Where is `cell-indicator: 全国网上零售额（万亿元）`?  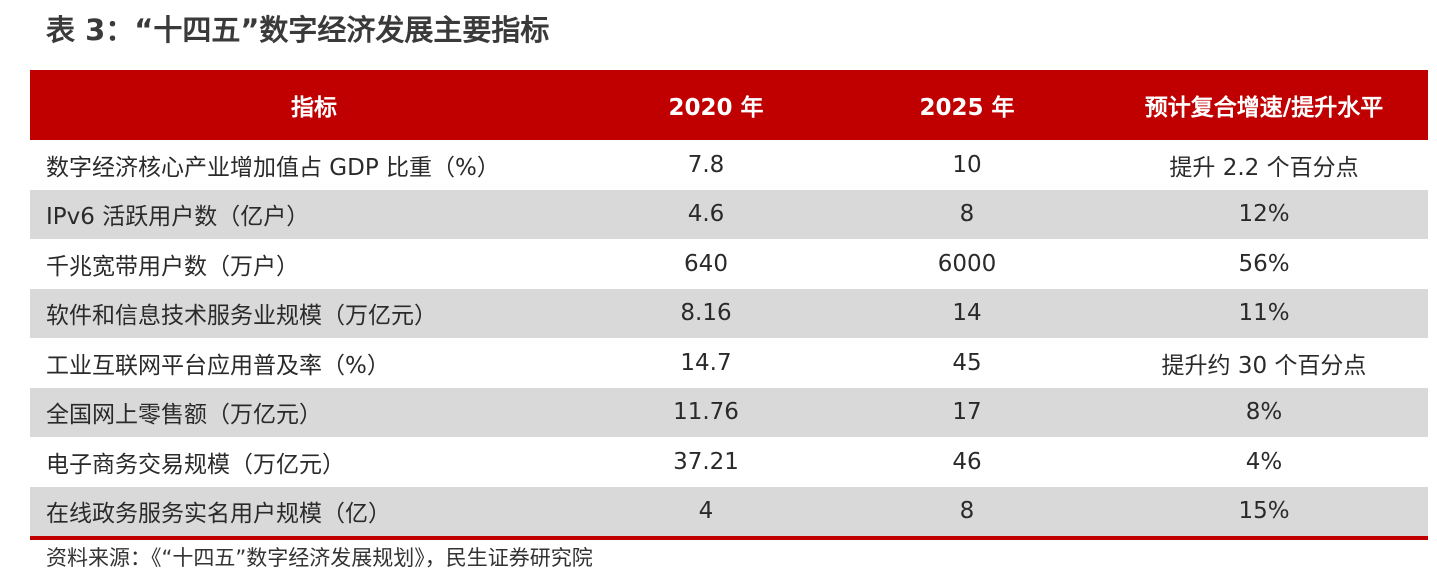
cell-indicator: 全国网上零售额（万亿元） is located at coordinates (184, 415).